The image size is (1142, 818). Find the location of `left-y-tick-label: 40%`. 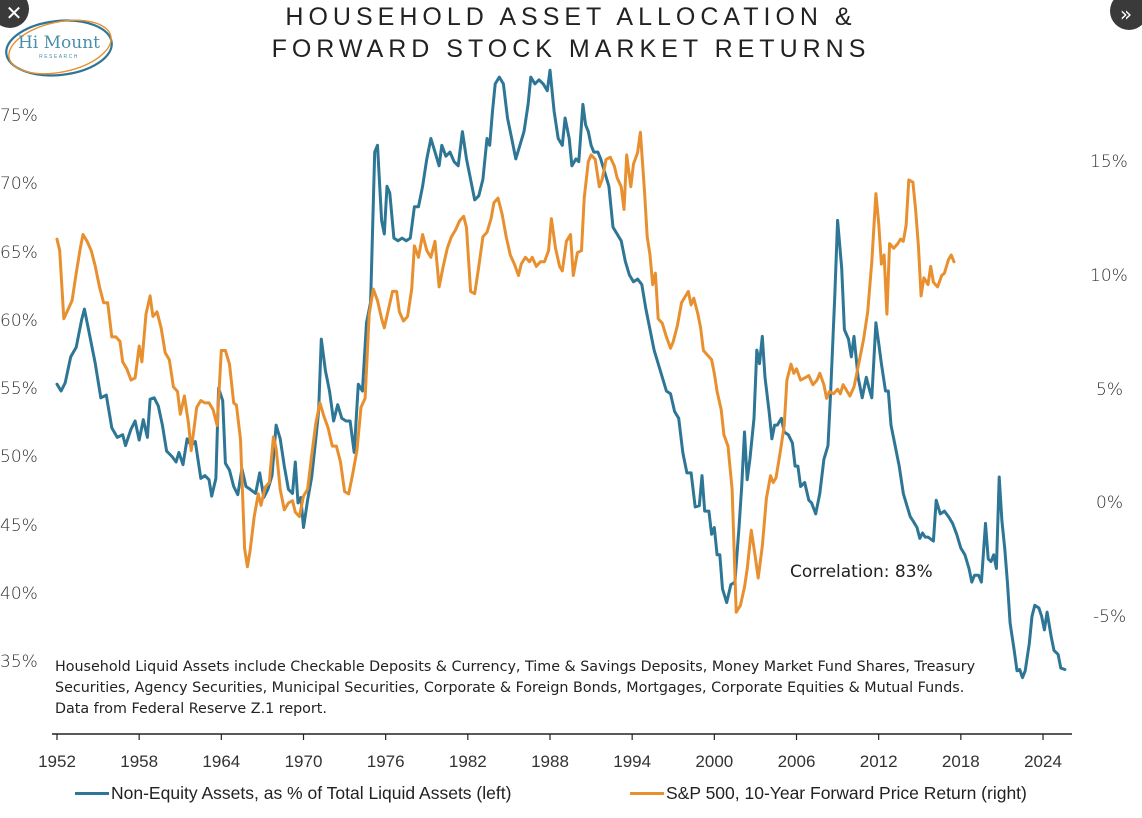

left-y-tick-label: 40% is located at coordinates (19, 593).